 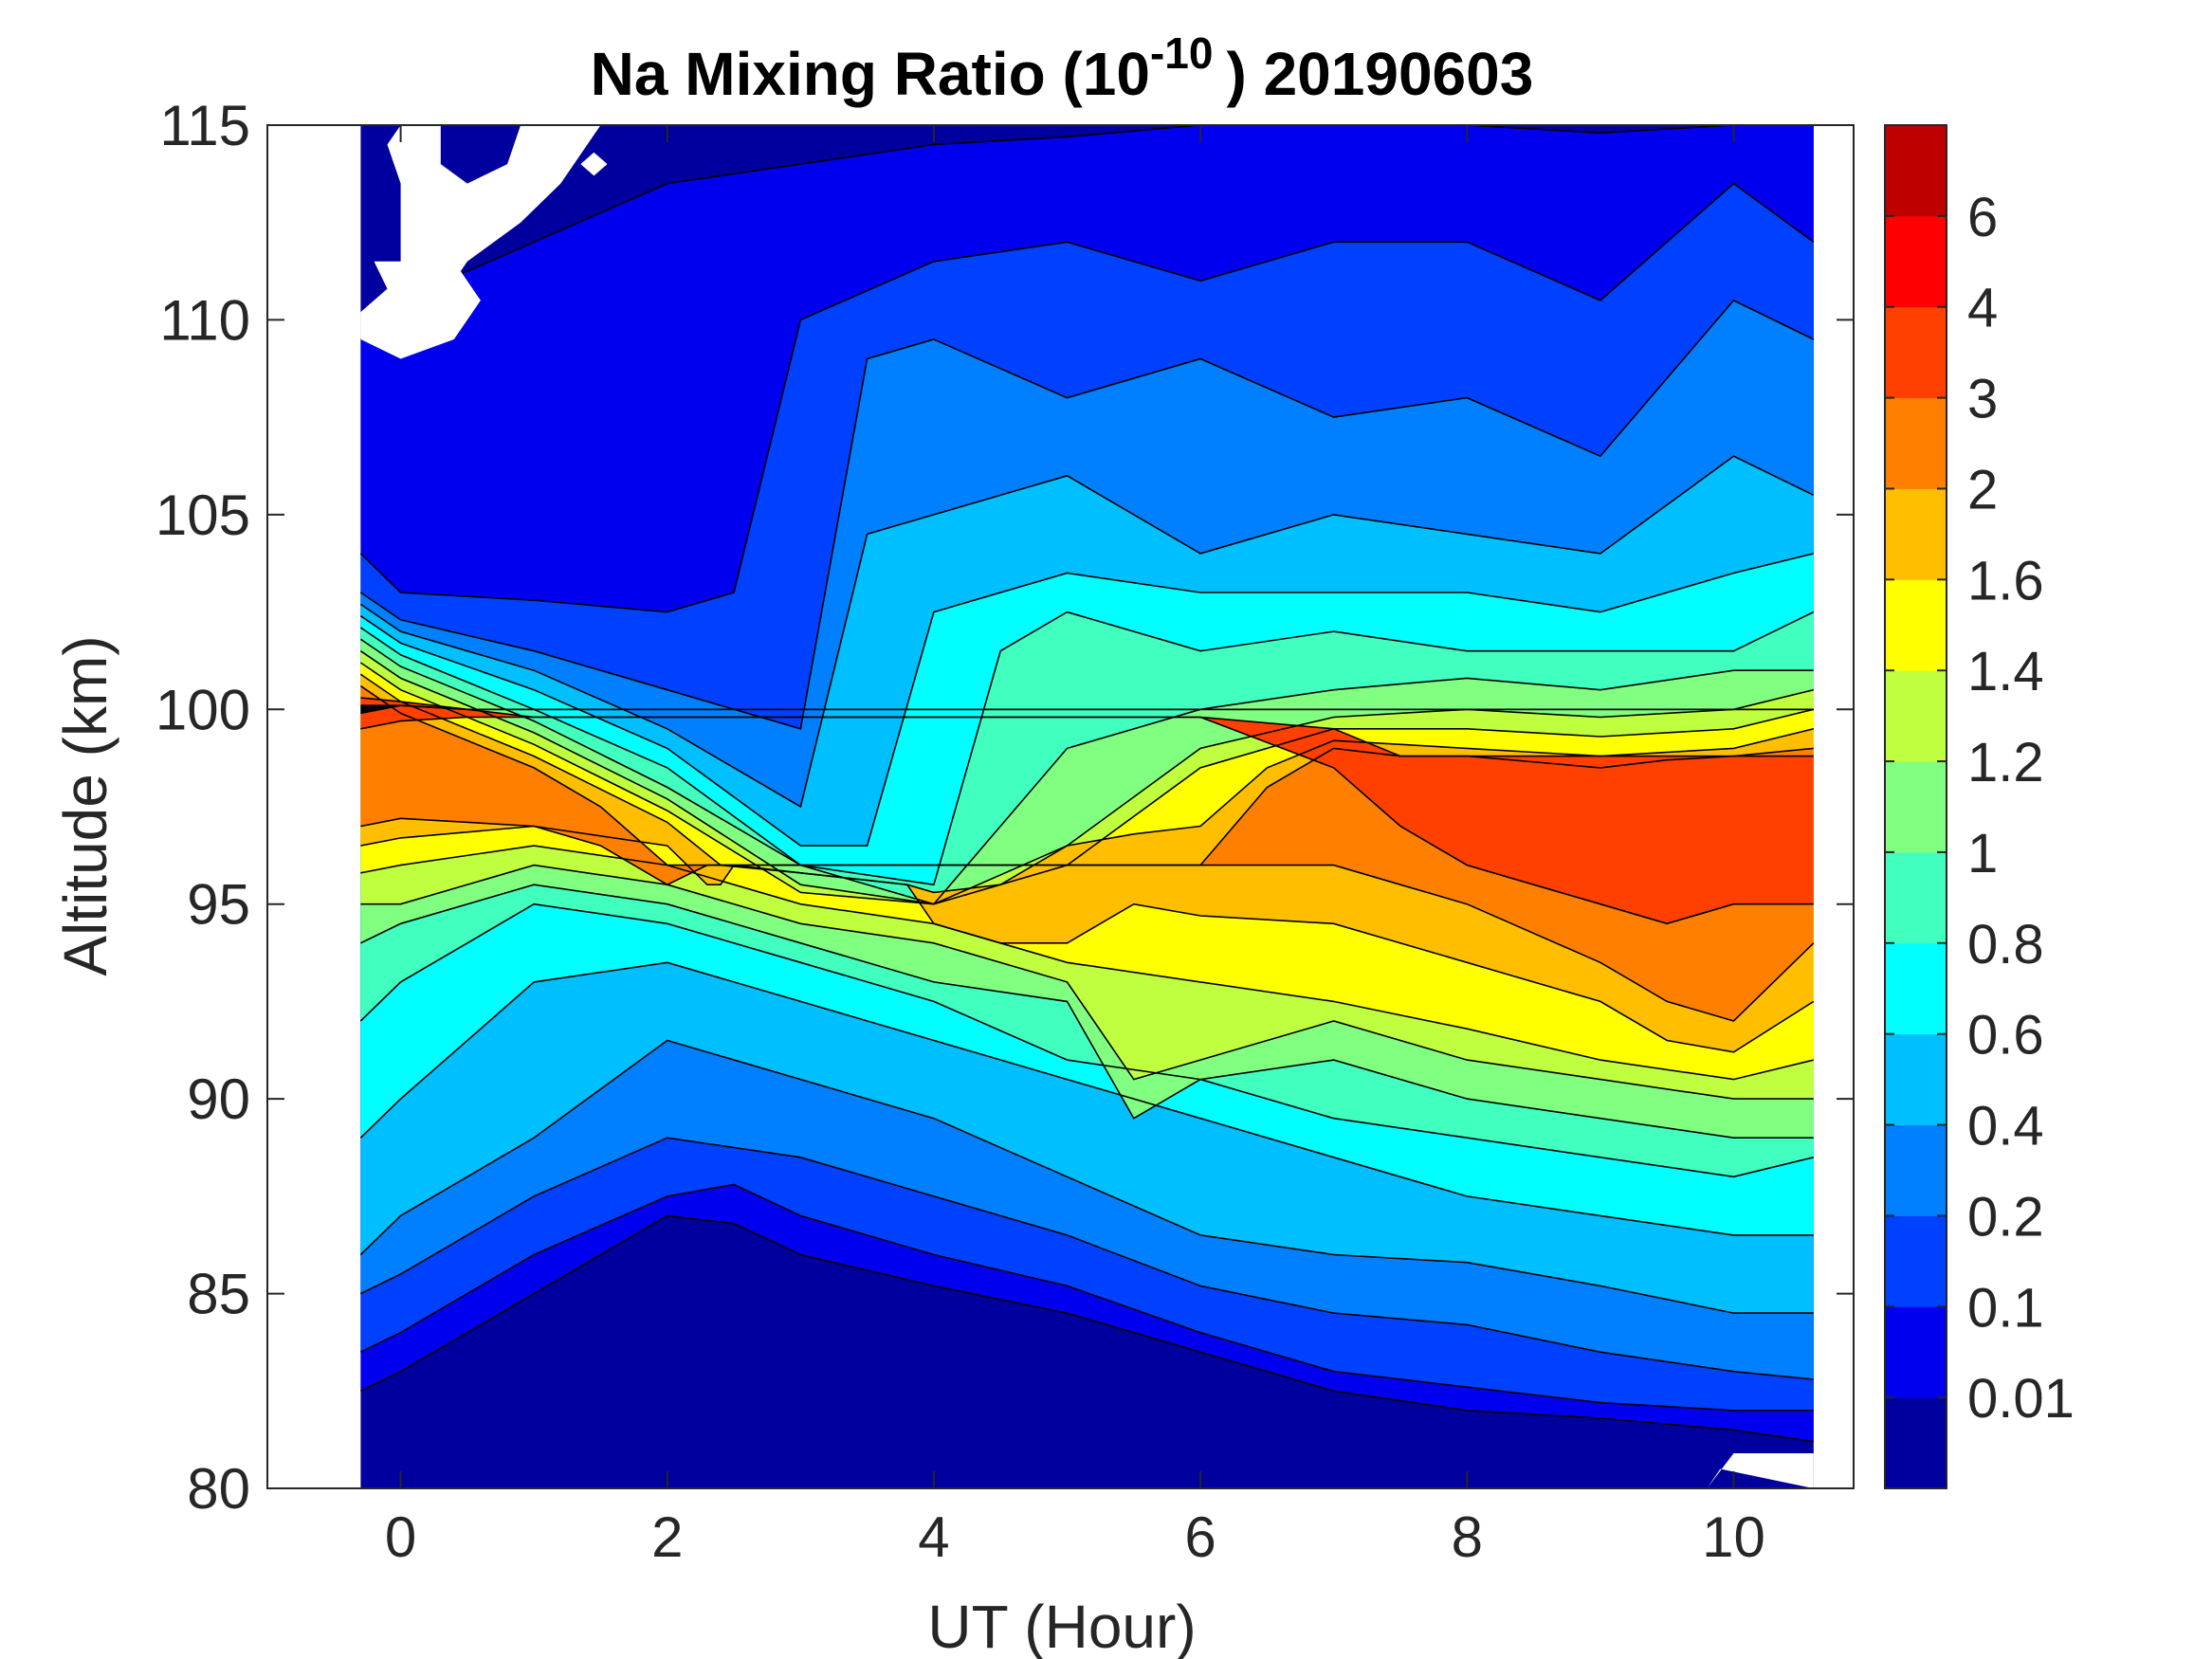 I want to click on colorbar-label: 1.4, so click(x=2005, y=671).